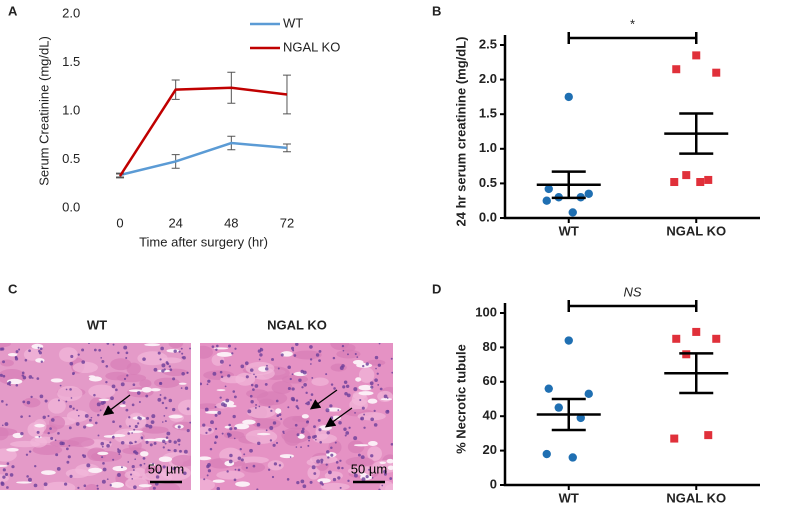  What do you see at coordinates (436, 10) in the screenshot?
I see `panel-label: B` at bounding box center [436, 10].